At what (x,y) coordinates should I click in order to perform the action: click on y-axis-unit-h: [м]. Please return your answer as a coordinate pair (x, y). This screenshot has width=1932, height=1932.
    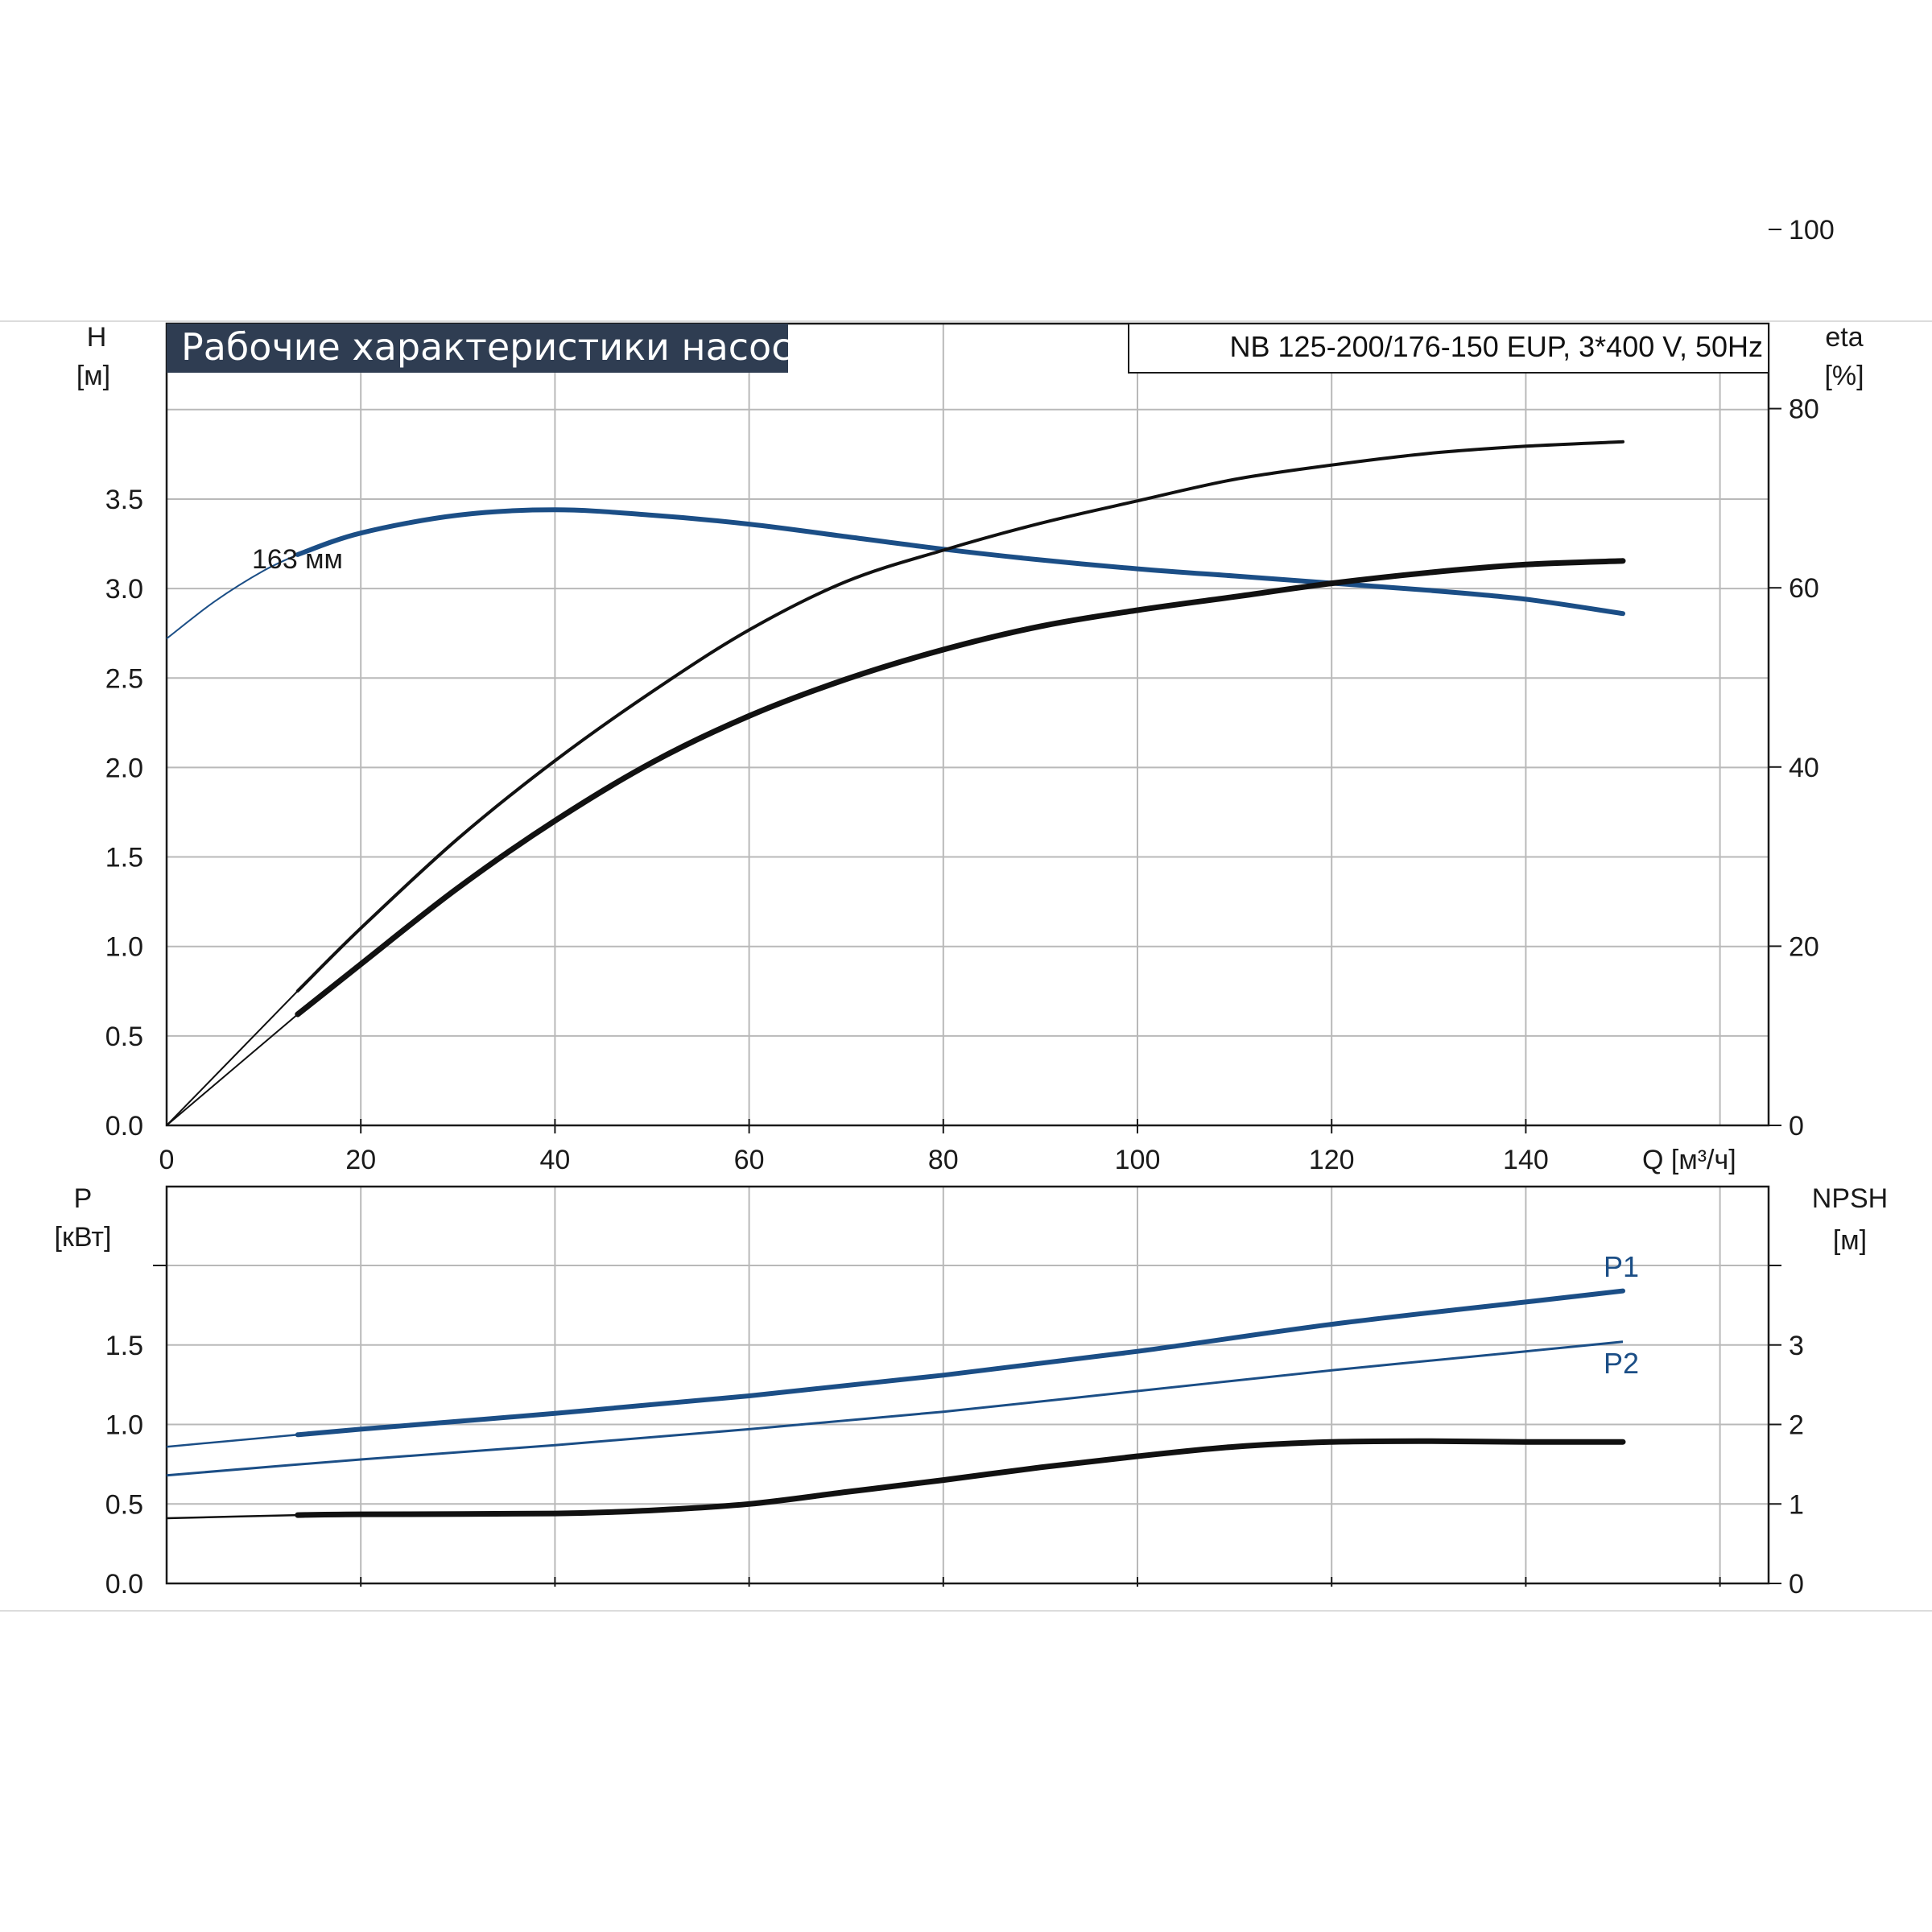
    Looking at the image, I should click on (93, 376).